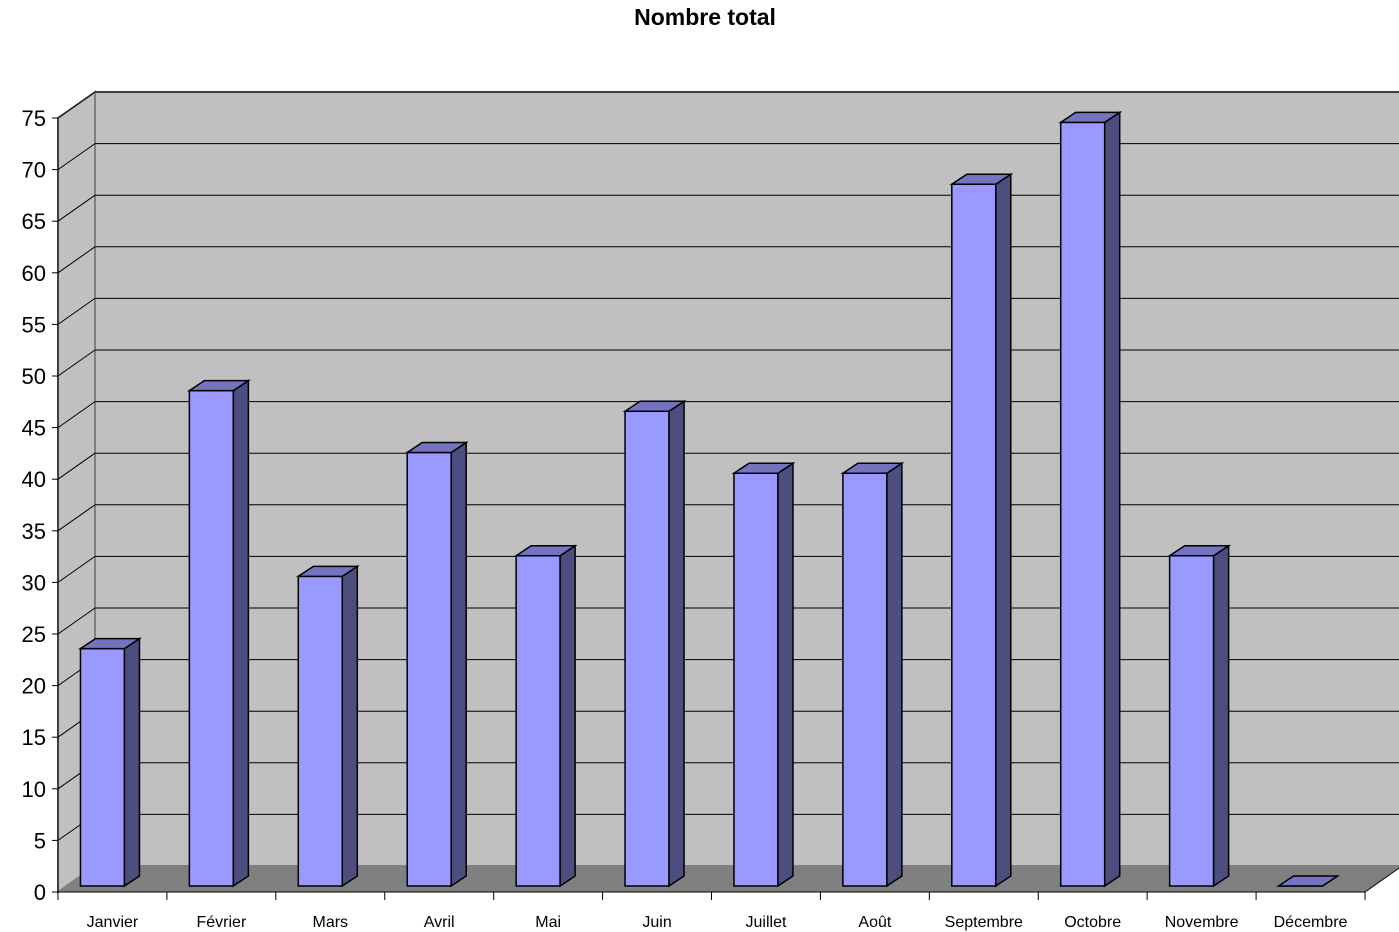 Image resolution: width=1399 pixels, height=932 pixels. What do you see at coordinates (34, 428) in the screenshot?
I see `y-tick-label: 45` at bounding box center [34, 428].